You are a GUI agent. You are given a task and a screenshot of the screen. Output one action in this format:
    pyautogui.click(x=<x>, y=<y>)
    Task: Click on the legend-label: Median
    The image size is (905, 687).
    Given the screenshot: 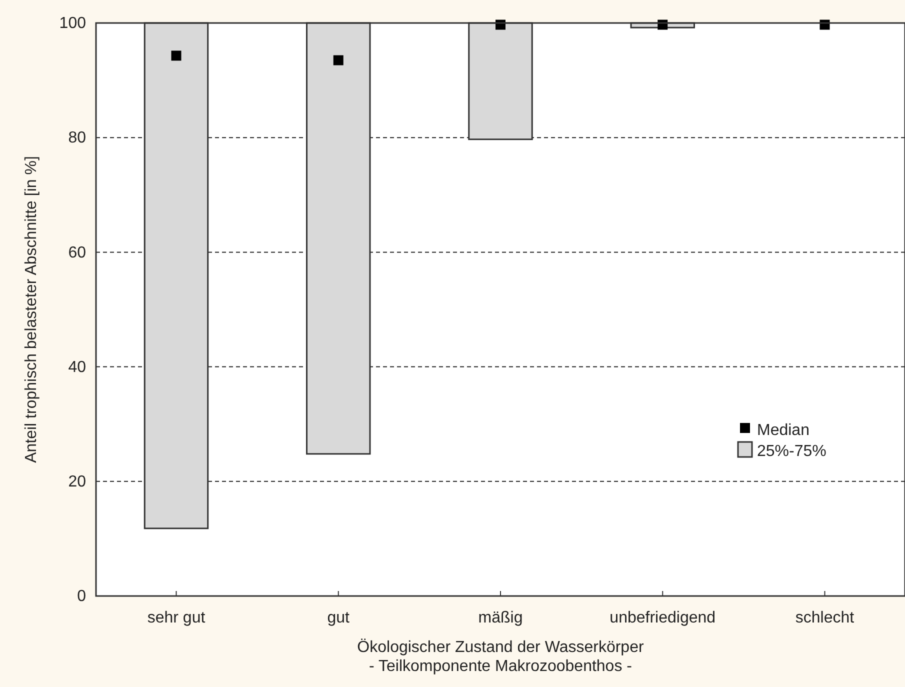 What is the action you would take?
    pyautogui.click(x=783, y=430)
    